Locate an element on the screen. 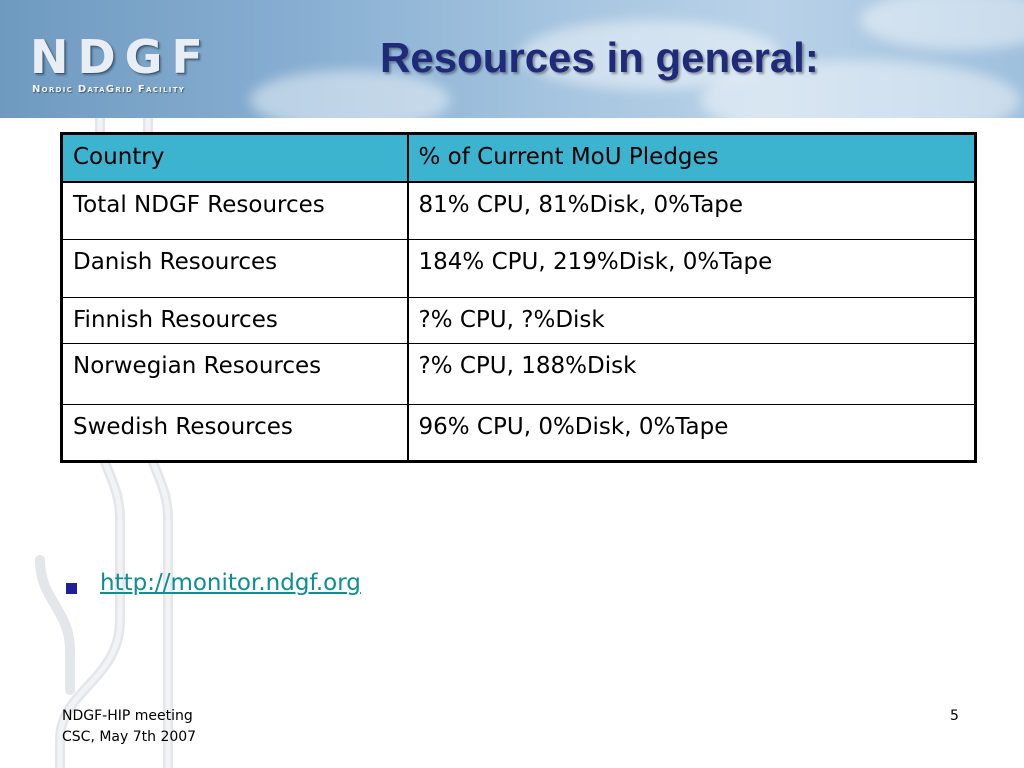  country-cell: Total NDGF Resources is located at coordinates (235, 210).